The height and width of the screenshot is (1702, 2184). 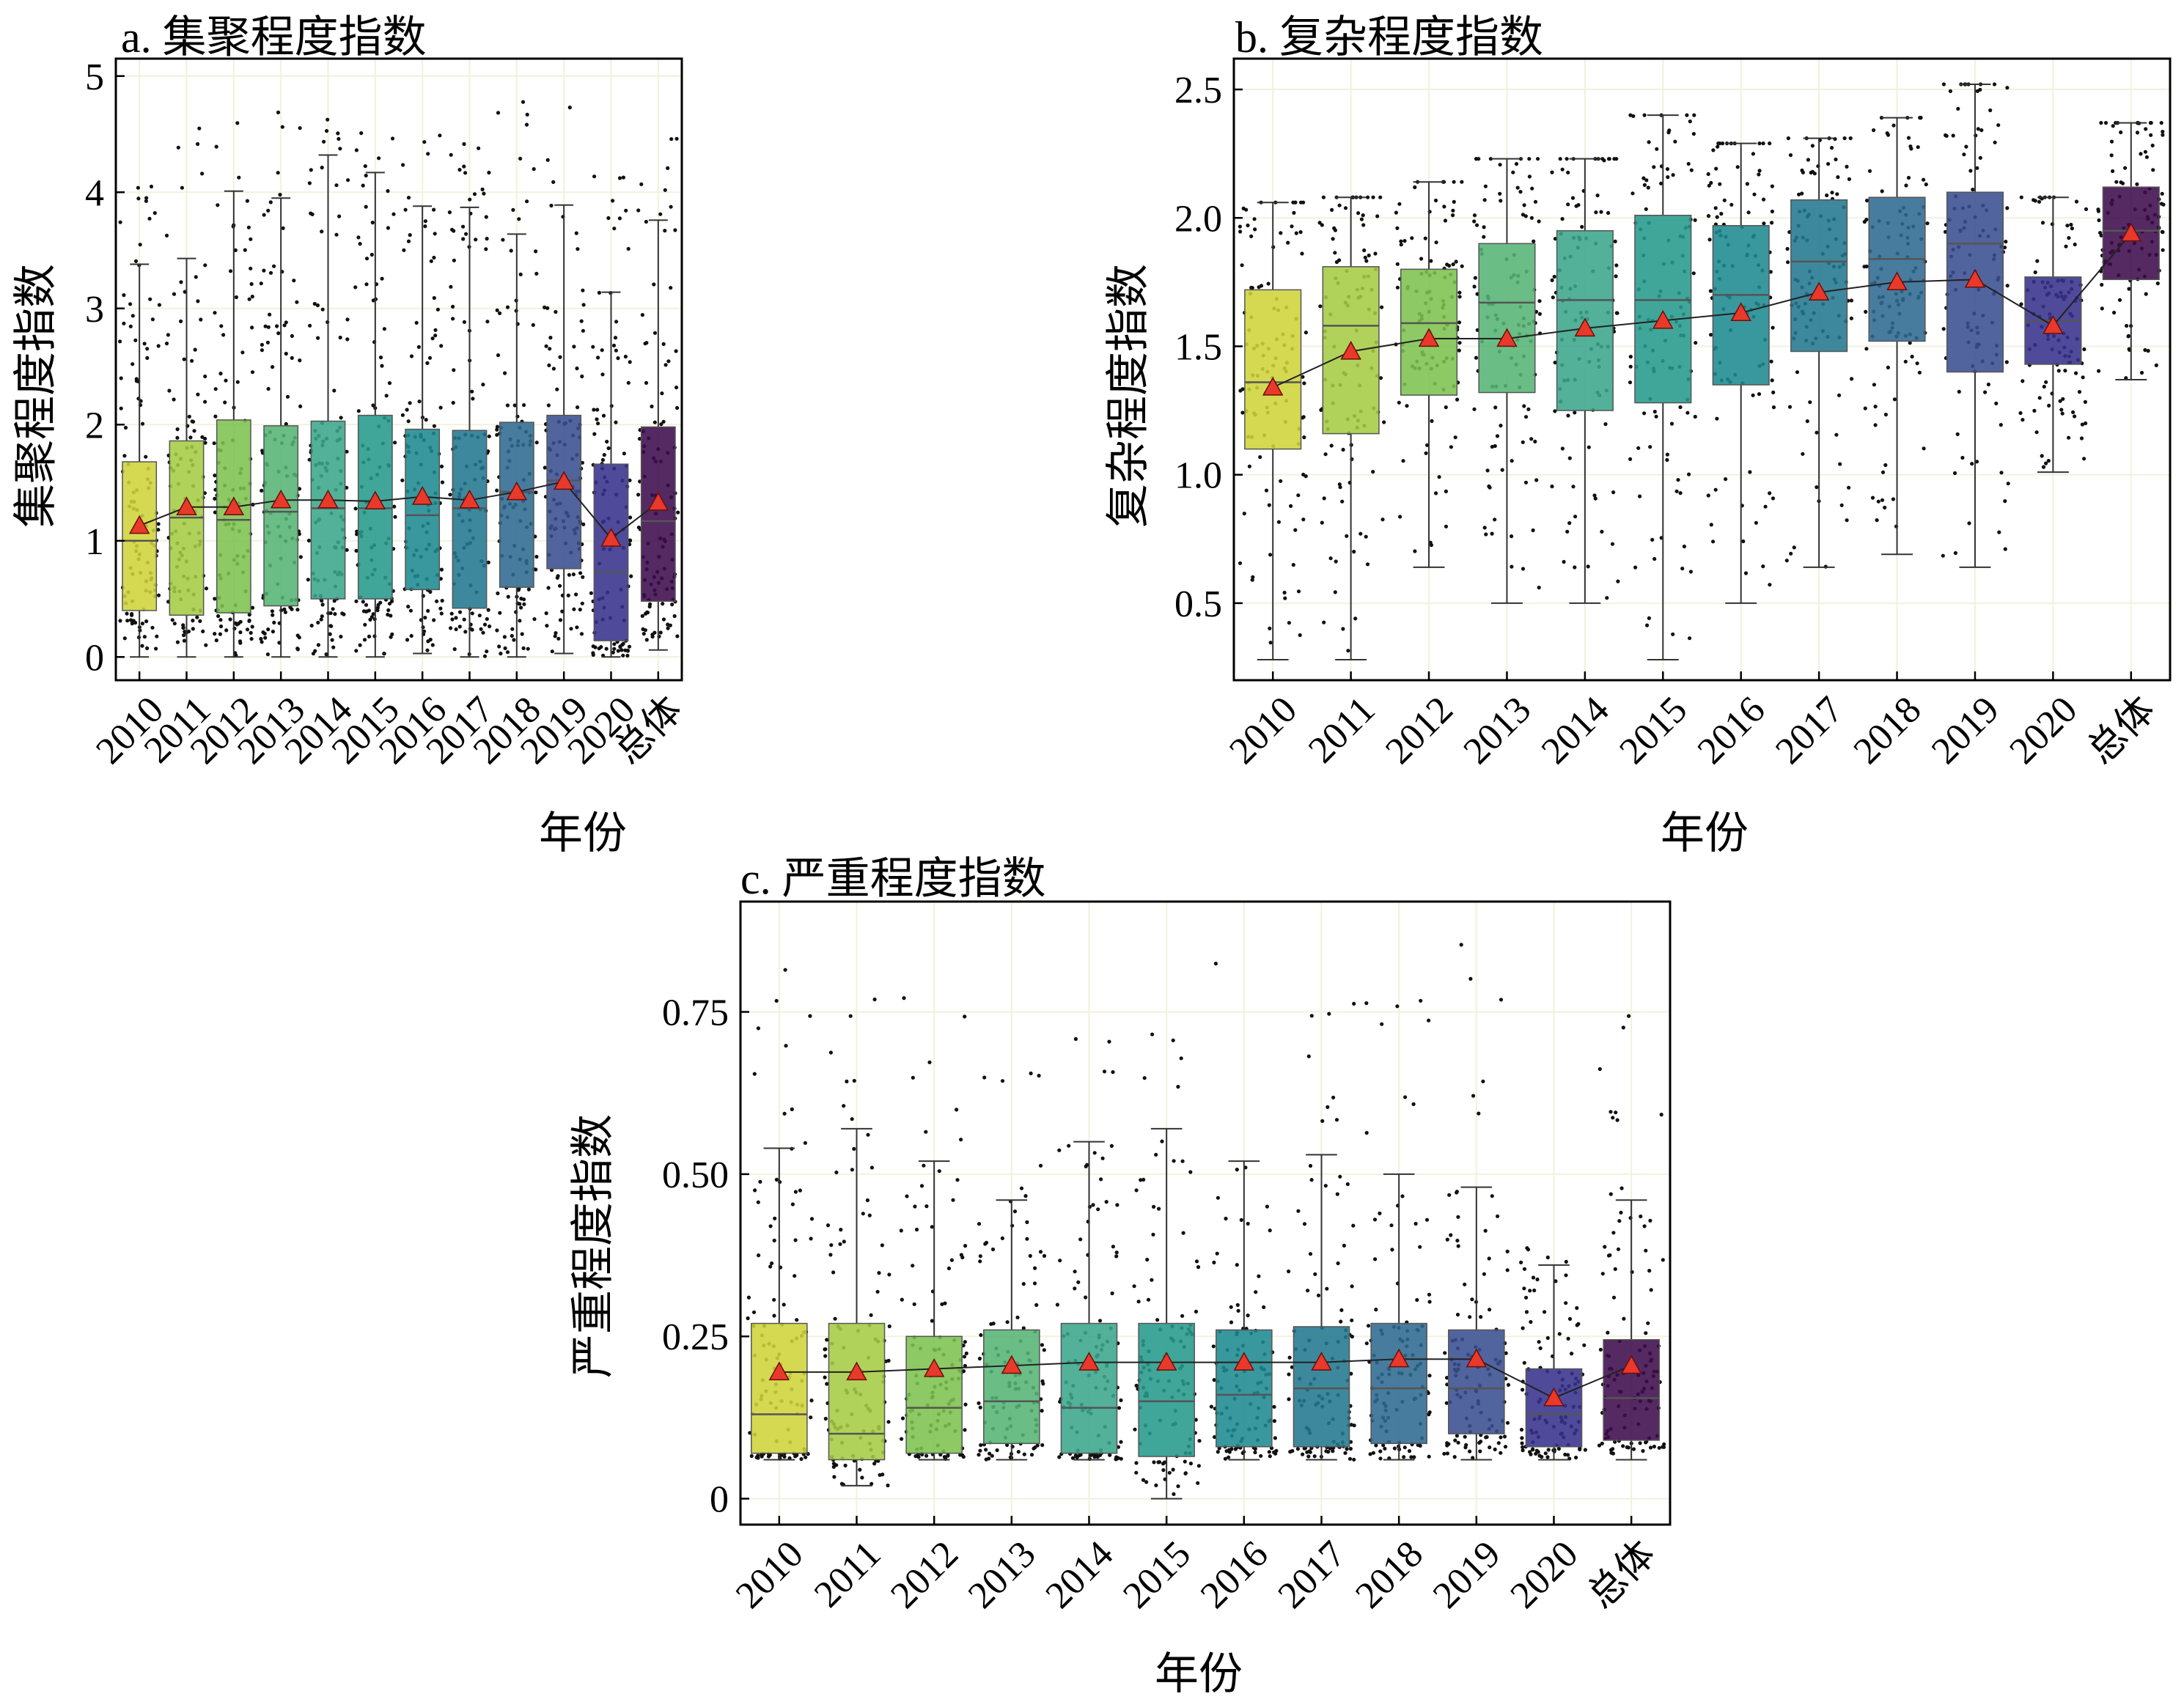 What do you see at coordinates (1199, 1674) in the screenshot?
I see `panel-c-xlabel: 年份` at bounding box center [1199, 1674].